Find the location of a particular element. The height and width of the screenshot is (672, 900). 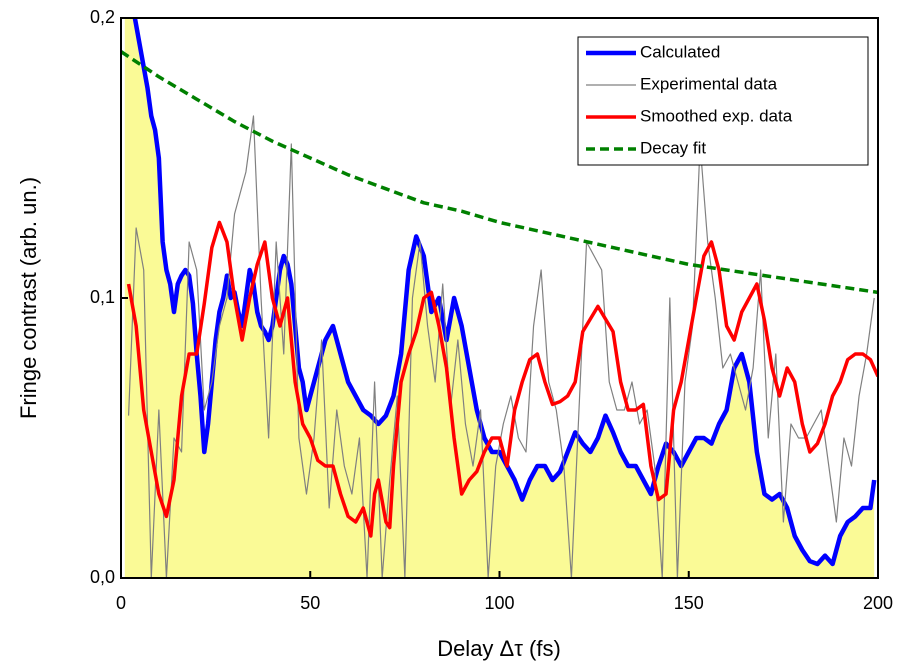

y-tick-label: 0,0 is located at coordinates (102, 577).